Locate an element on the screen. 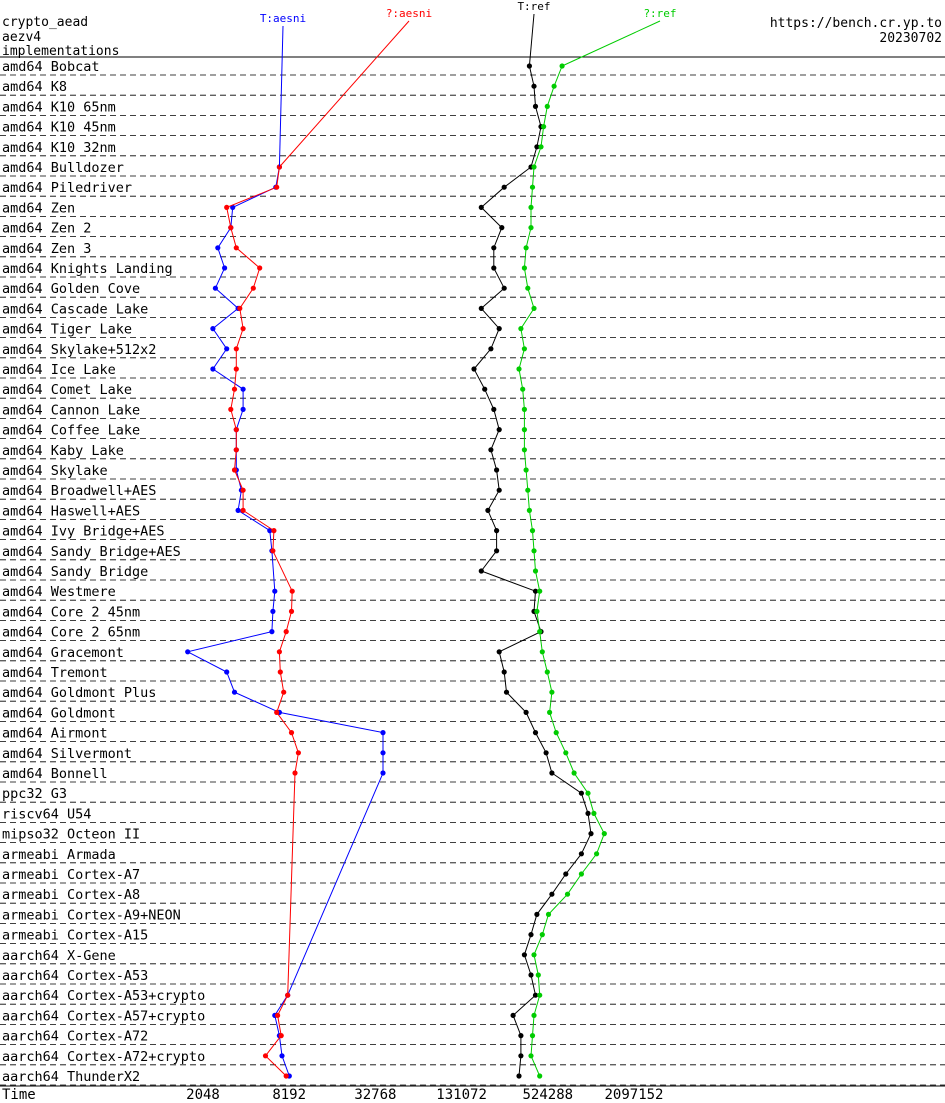 The height and width of the screenshot is (1103, 945). row-label: amd64 K10 65nm is located at coordinates (59, 107).